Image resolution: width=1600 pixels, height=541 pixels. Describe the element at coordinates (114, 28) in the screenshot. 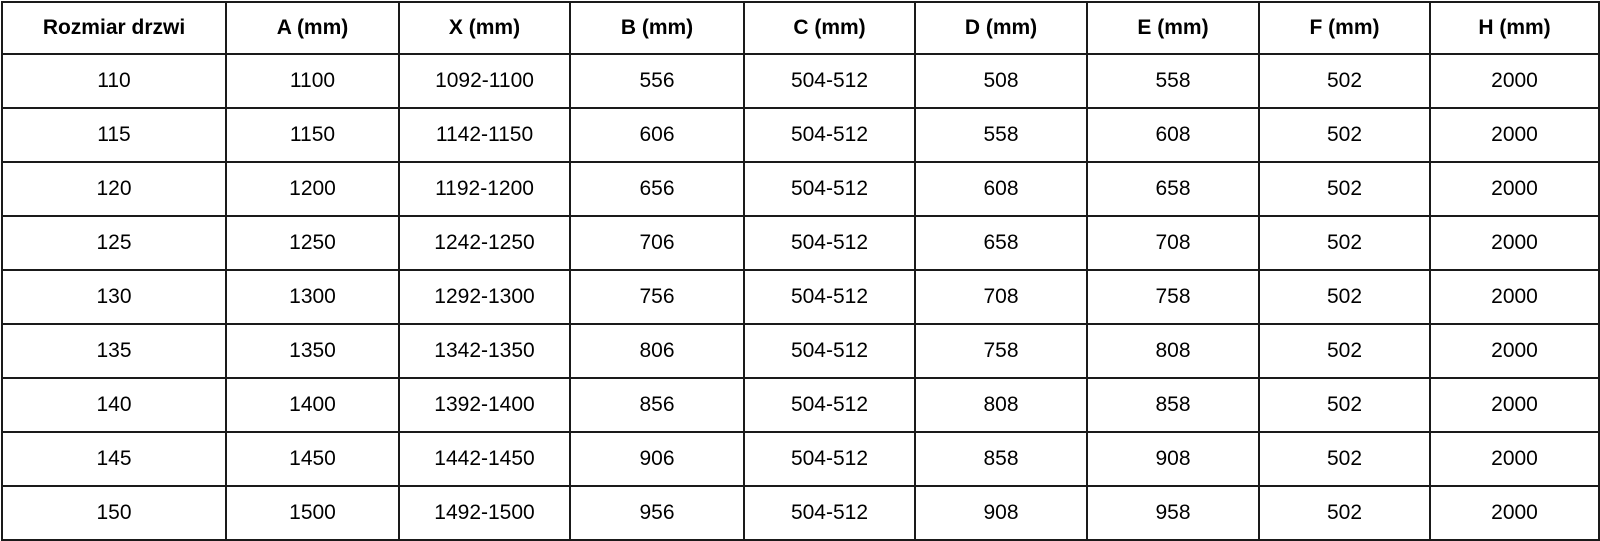

I see `column-header: Rozmiar drzwi` at that location.